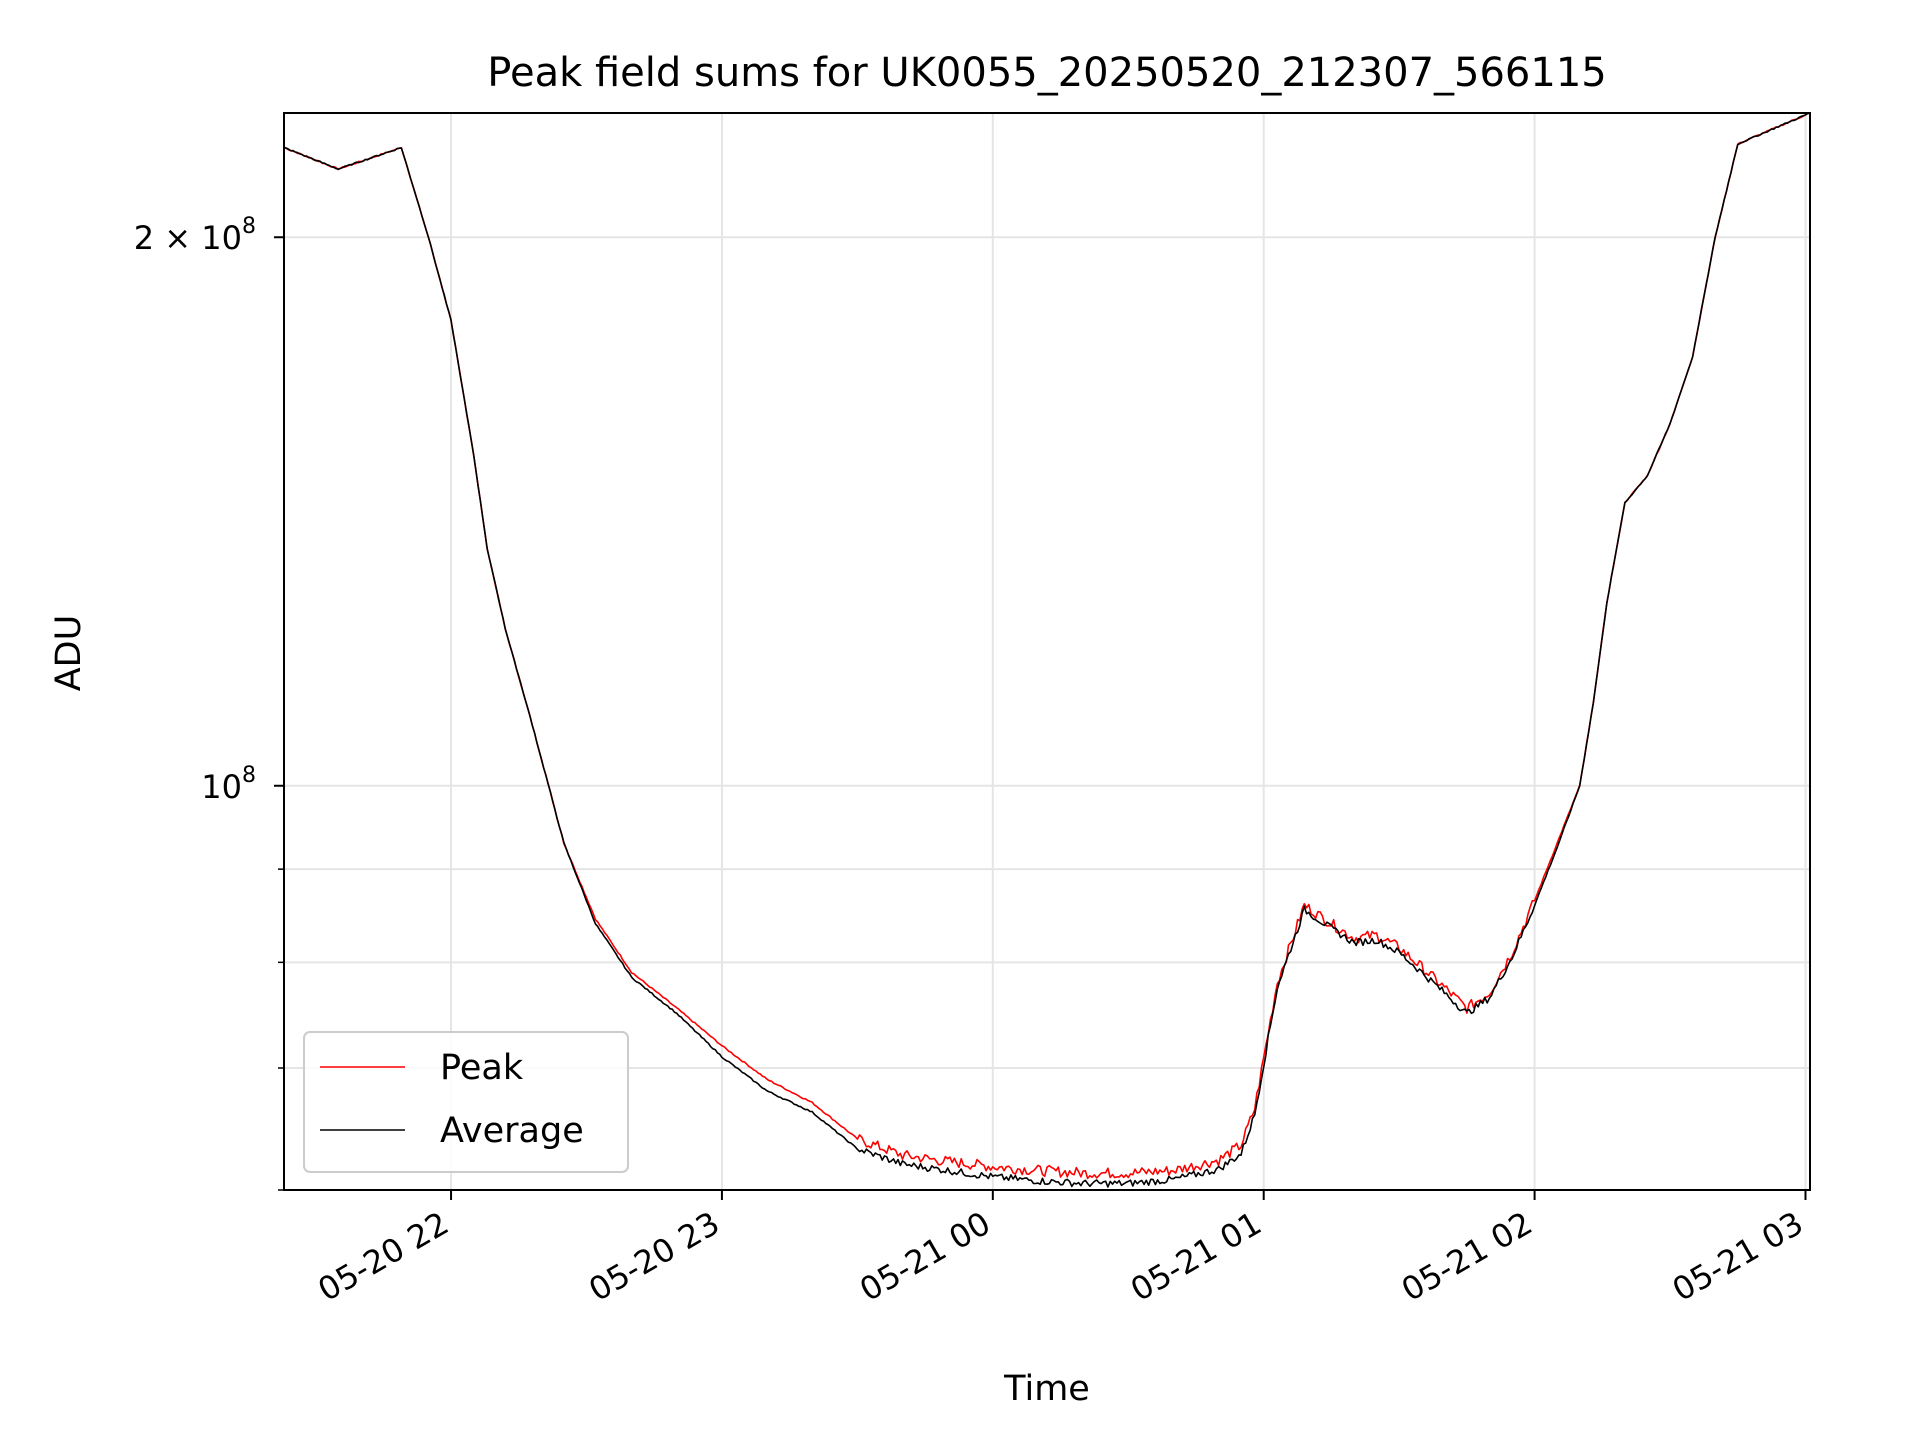 This screenshot has height=1440, width=1920. I want to click on x-tick-label: 05-20 22, so click(383, 1256).